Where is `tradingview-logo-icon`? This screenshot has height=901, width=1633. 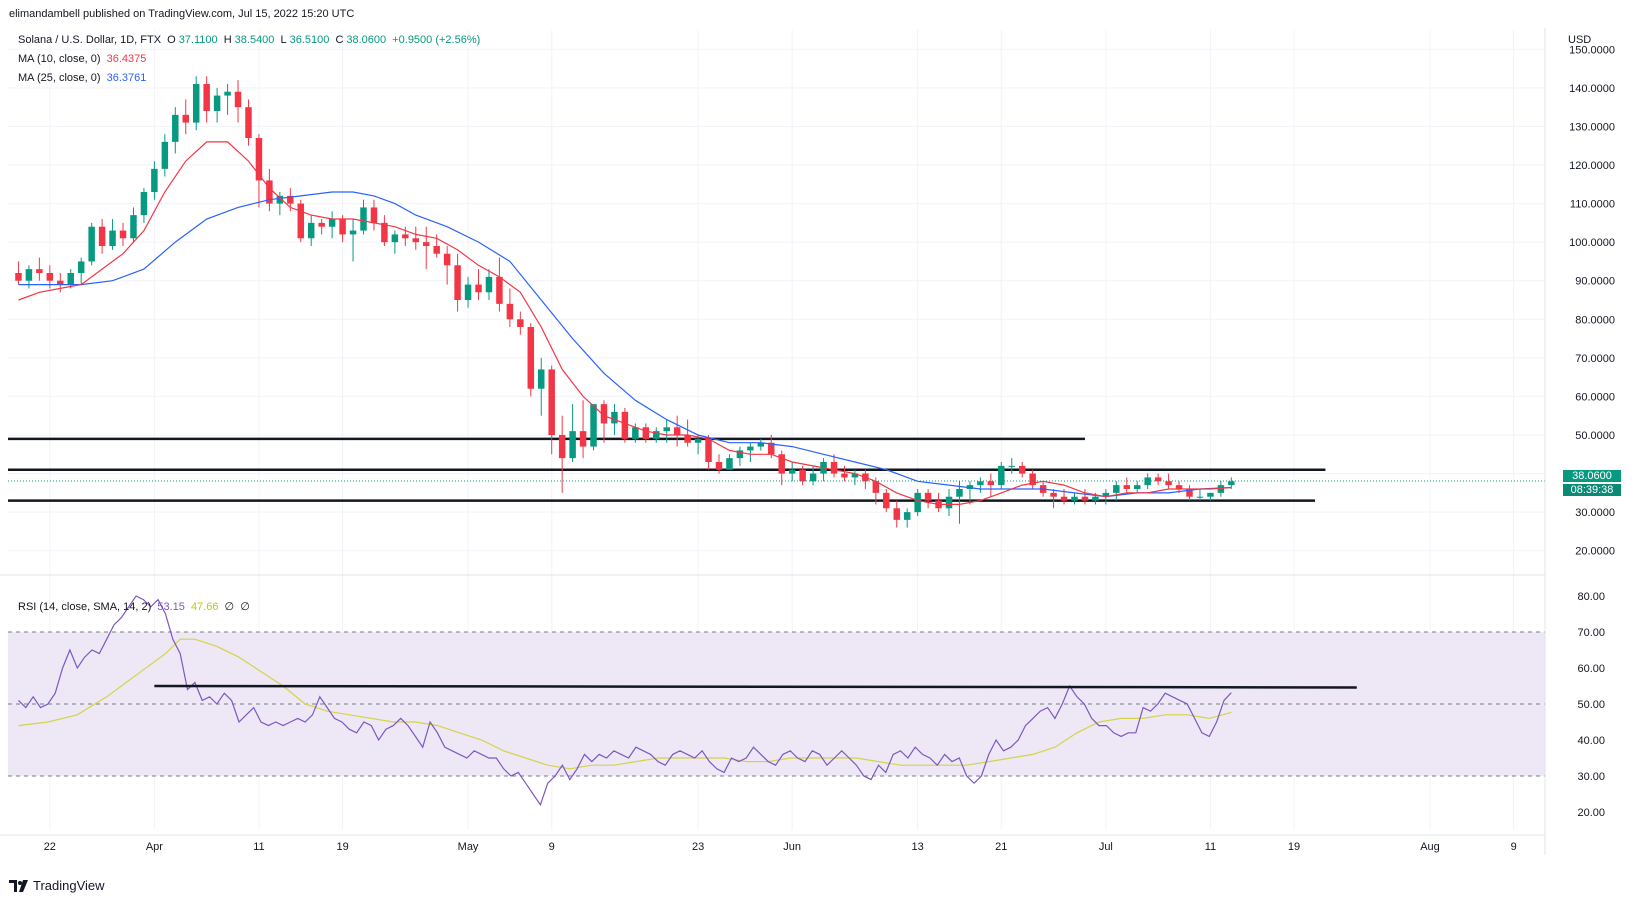 tradingview-logo-icon is located at coordinates (18, 885).